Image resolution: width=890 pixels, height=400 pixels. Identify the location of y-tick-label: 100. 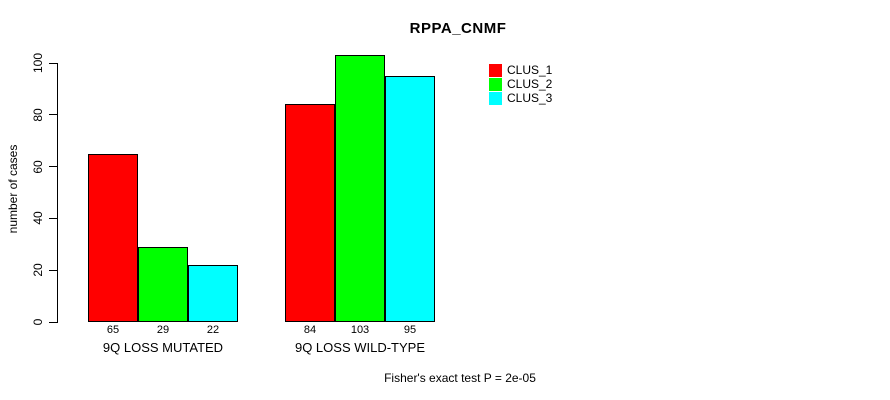
(38, 63).